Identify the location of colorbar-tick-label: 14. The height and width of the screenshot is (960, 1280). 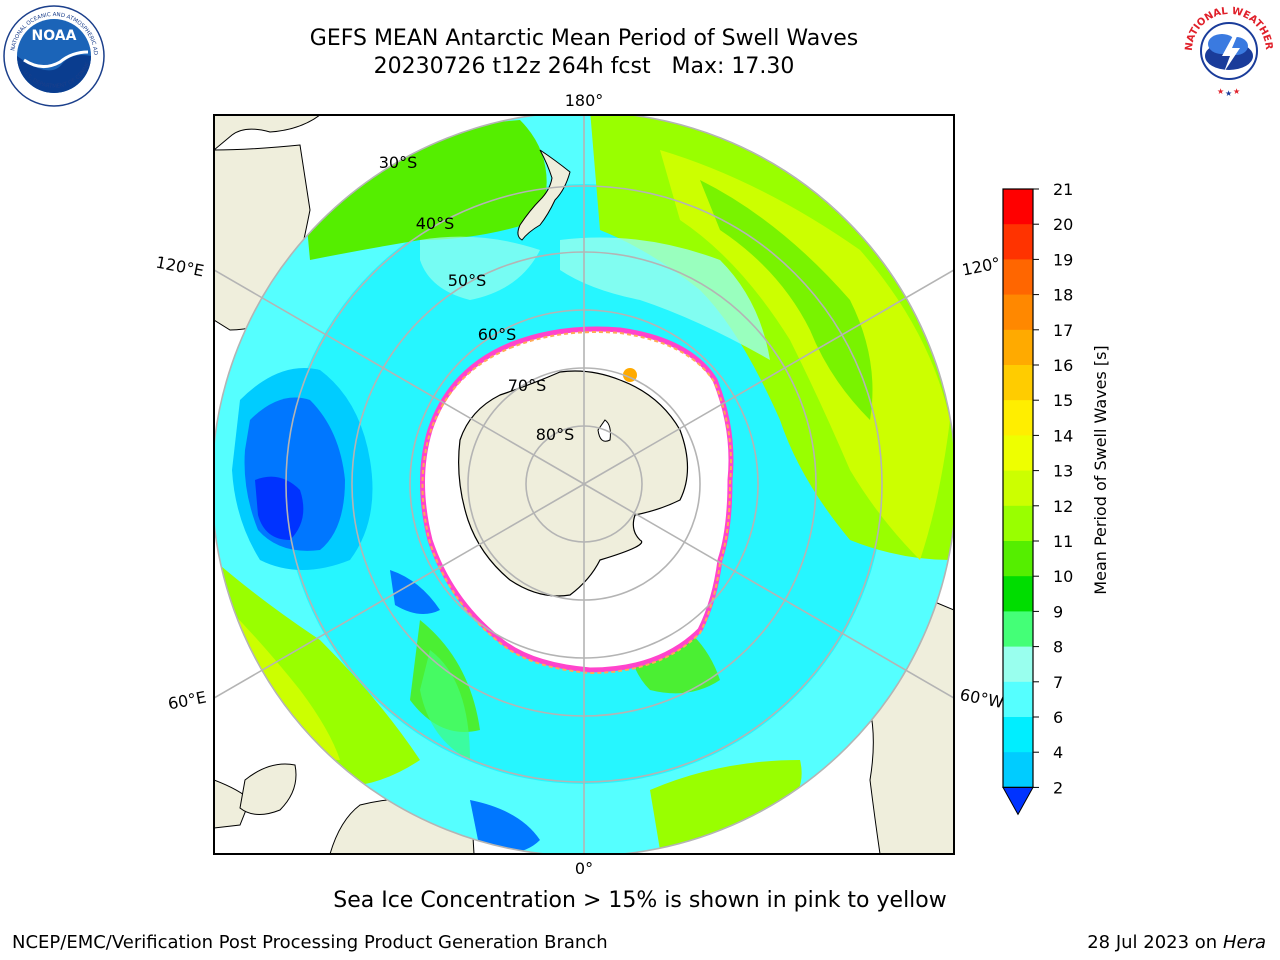
(1063, 435).